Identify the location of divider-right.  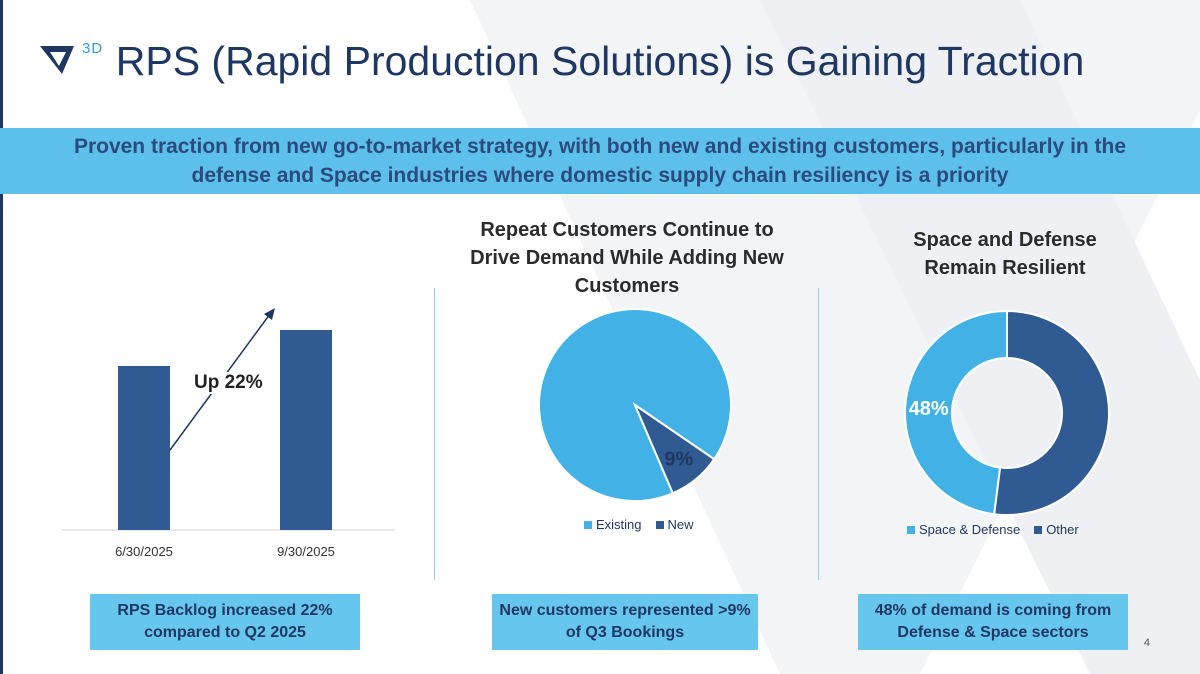
(818, 434).